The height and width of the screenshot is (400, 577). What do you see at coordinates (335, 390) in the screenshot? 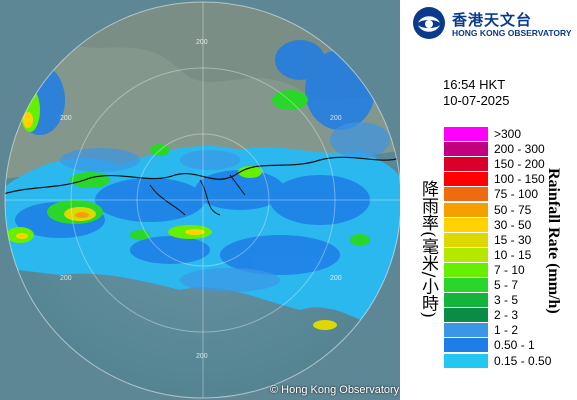
I see `copyright-text: © Hong Kong Observatory` at bounding box center [335, 390].